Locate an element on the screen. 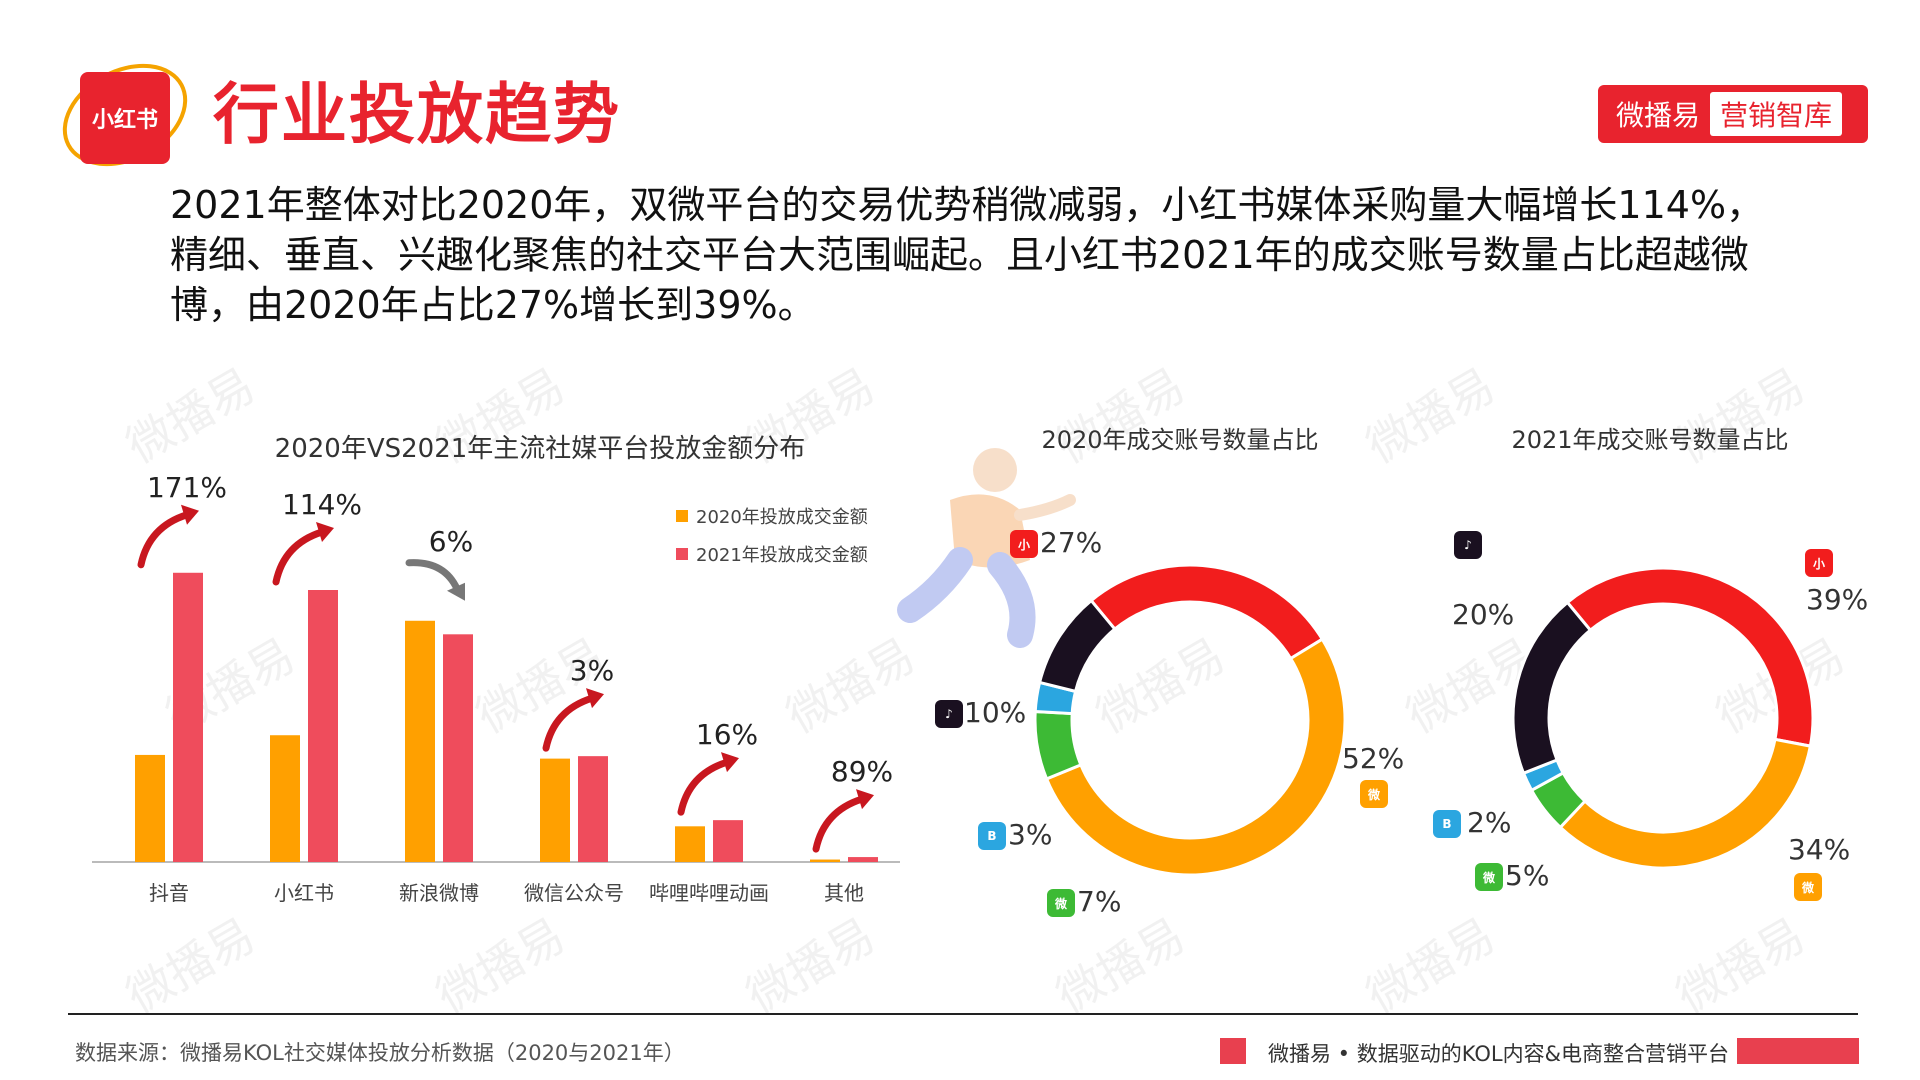 Image resolution: width=1920 pixels, height=1080 pixels. footer-tagline: 微播易 • 数据驱动的KOL内容&电商整合营销平台 is located at coordinates (1498, 1054).